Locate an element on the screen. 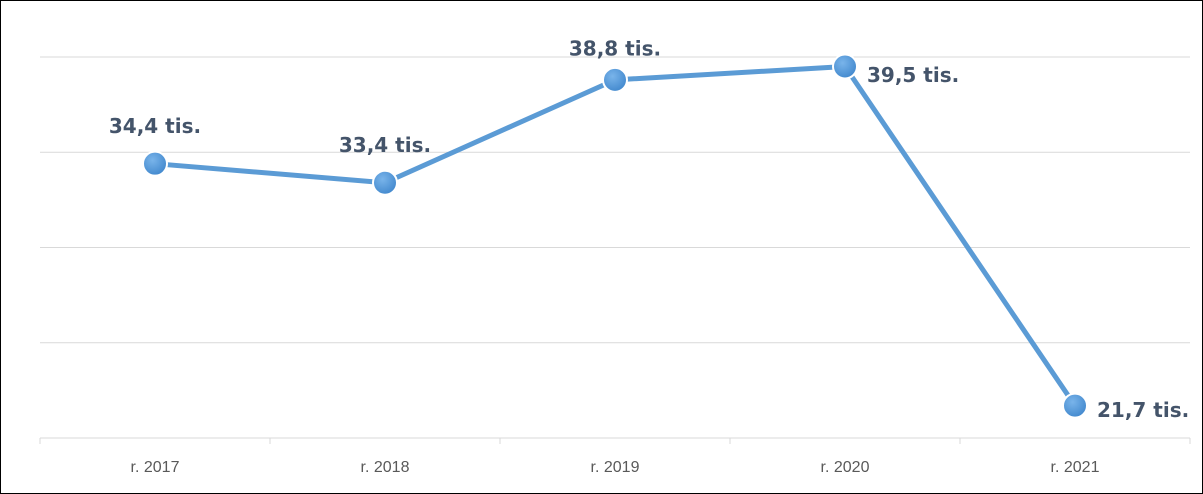 Image resolution: width=1203 pixels, height=494 pixels. data-label: 34,4 tis. is located at coordinates (155, 126).